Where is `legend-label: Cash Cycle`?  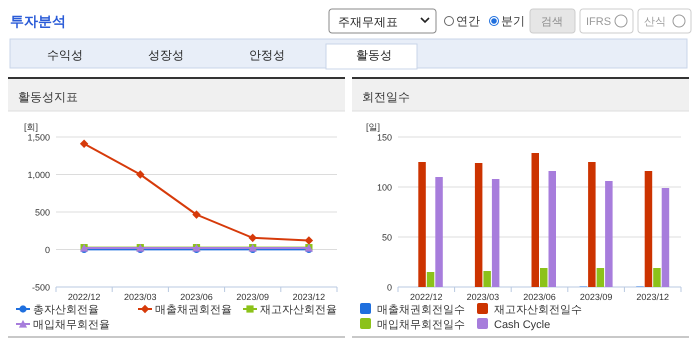 legend-label: Cash Cycle is located at coordinates (522, 325).